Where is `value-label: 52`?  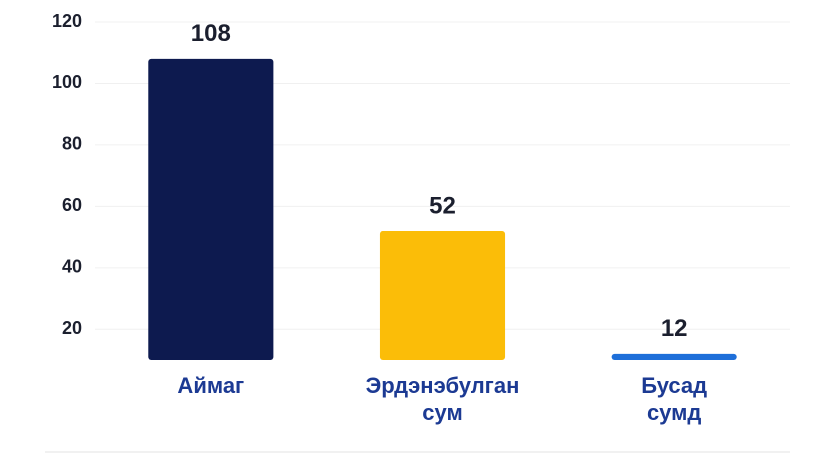 value-label: 52 is located at coordinates (442, 205).